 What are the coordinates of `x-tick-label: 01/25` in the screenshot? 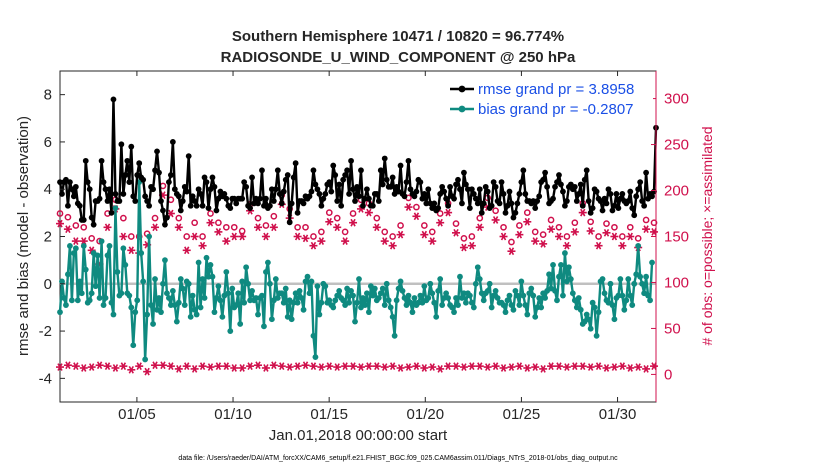 It's located at (522, 414).